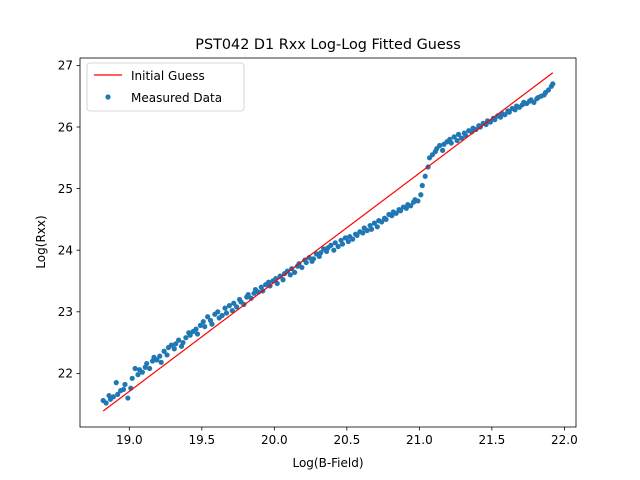 The height and width of the screenshot is (480, 640). I want to click on x-tick-label: 19.5, so click(201, 440).